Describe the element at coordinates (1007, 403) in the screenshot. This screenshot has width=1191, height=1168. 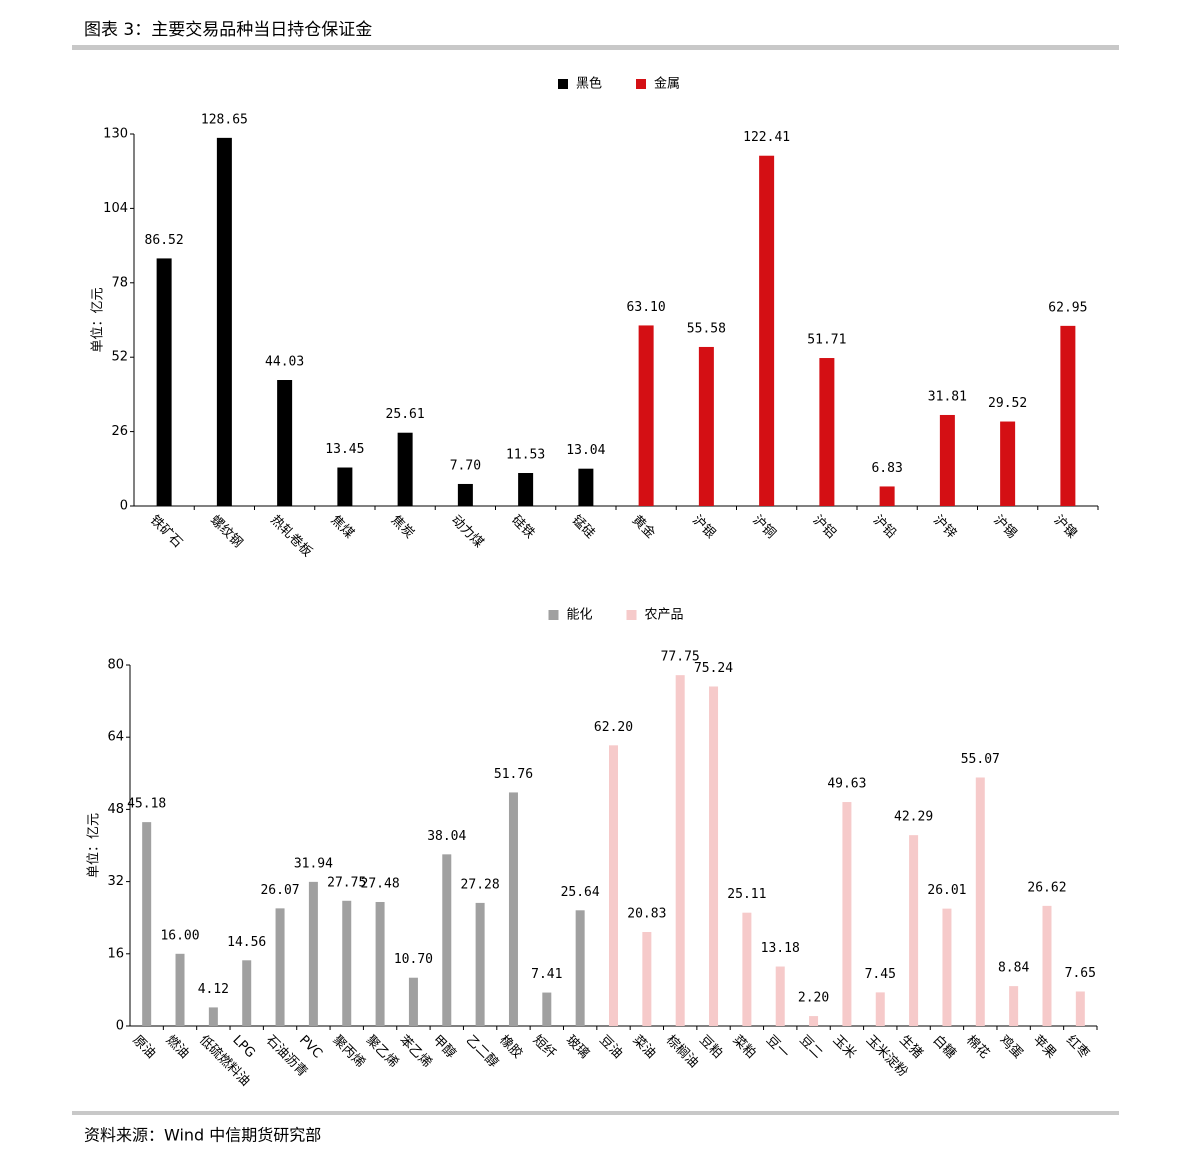
I see `value-label: 29.52` at that location.